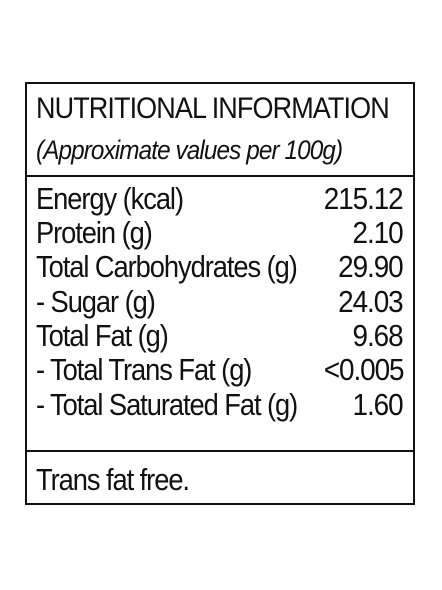  Describe the element at coordinates (378, 404) in the screenshot. I see `nutrient-value: 1.60` at that location.